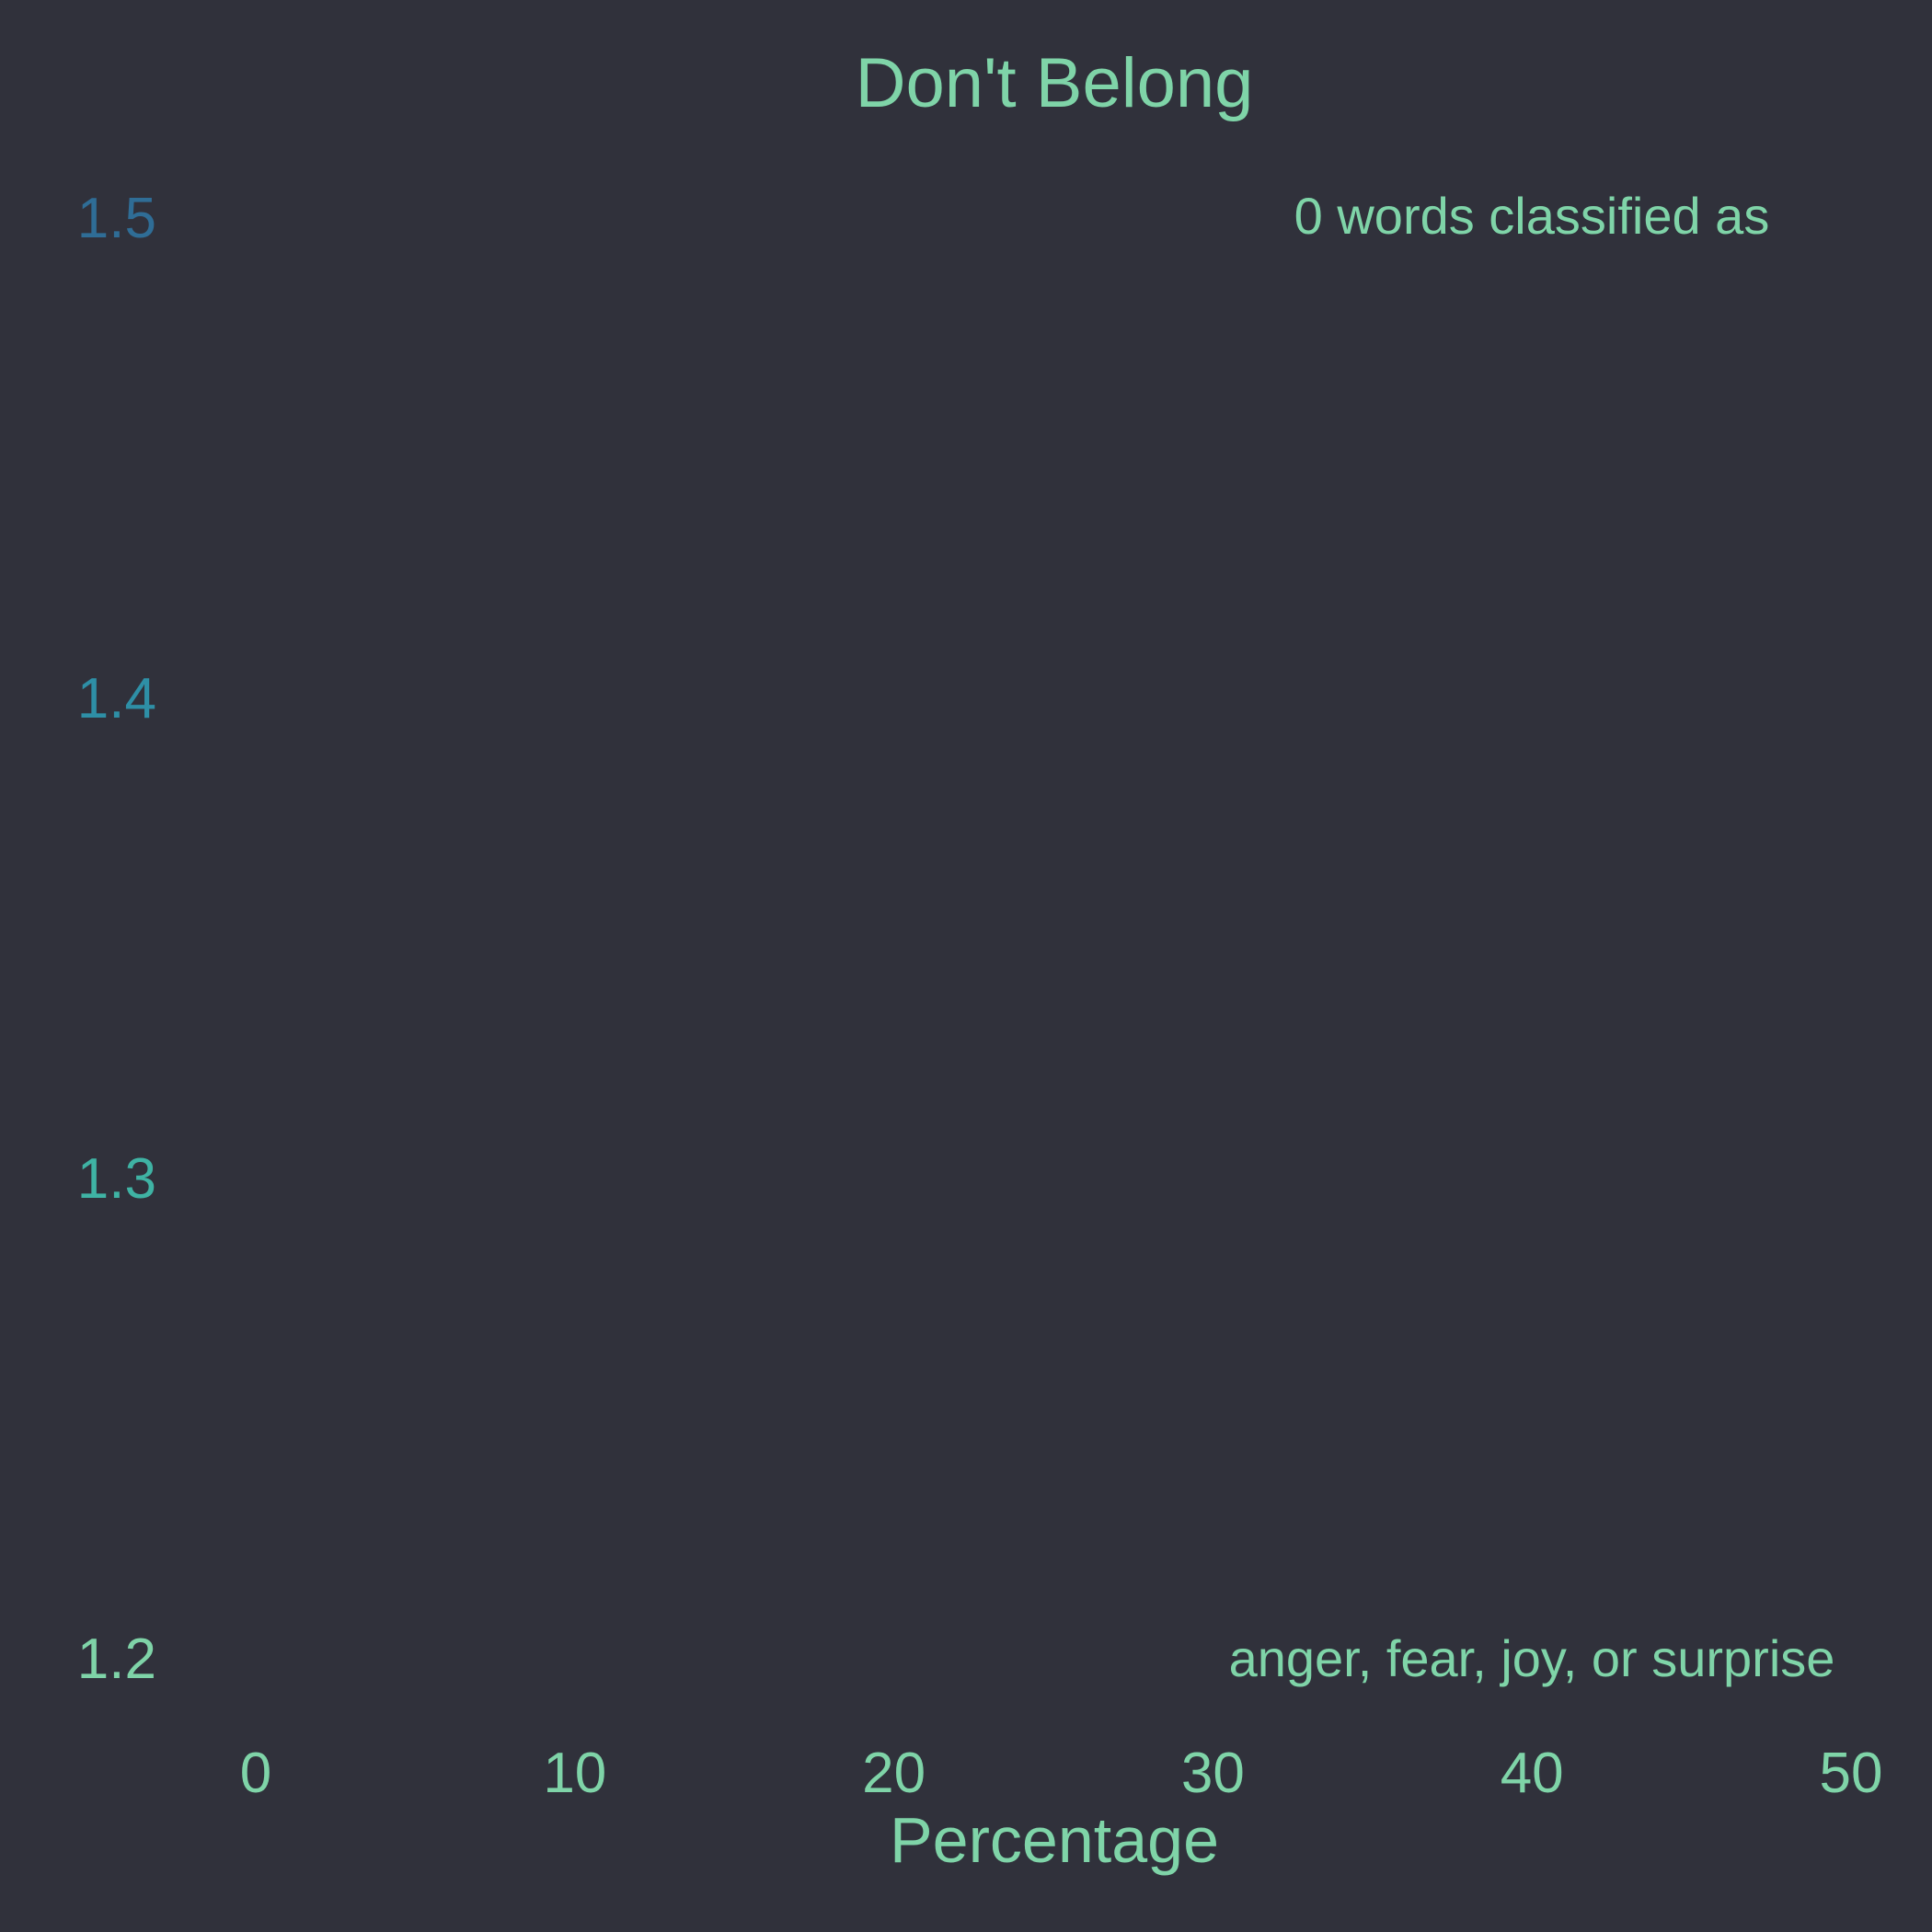 This screenshot has height=1932, width=1932. Describe the element at coordinates (1054, 1840) in the screenshot. I see `x-axis-label: Percentage` at that location.